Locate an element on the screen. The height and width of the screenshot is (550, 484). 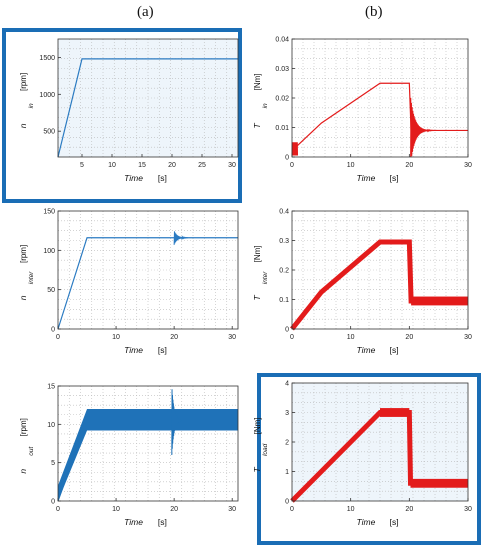
y-axis-subscript: load is located at coordinates (265, 449).